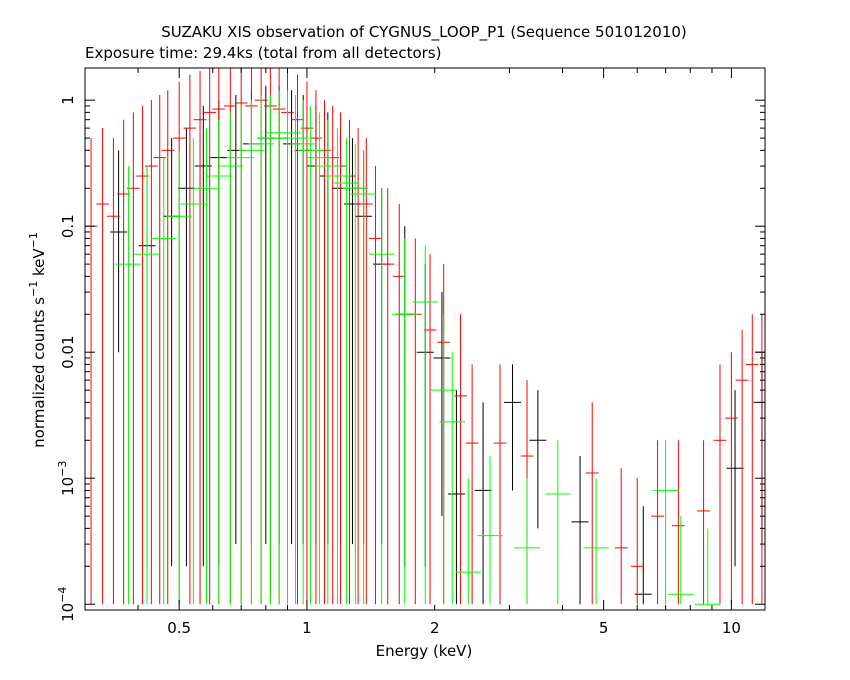 The image size is (850, 680). Describe the element at coordinates (435, 628) in the screenshot. I see `x-tick-label: 2` at that location.